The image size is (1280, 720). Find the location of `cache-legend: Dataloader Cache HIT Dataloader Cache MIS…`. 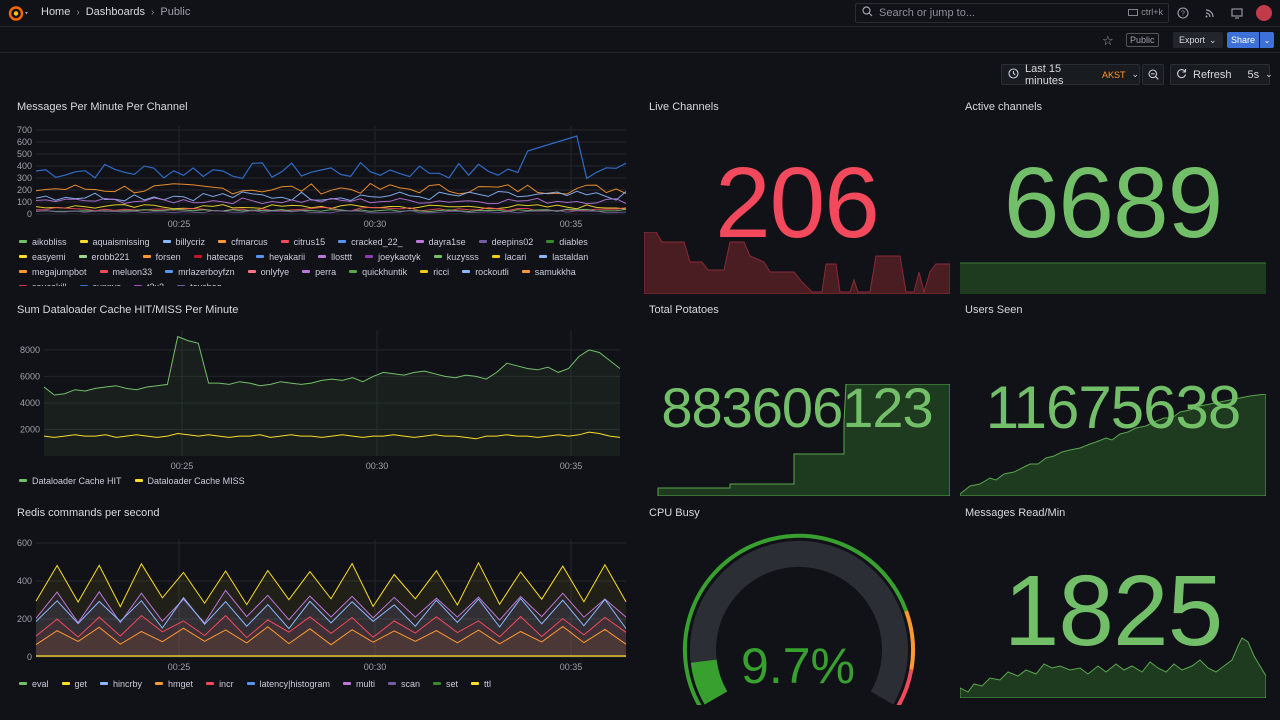

cache-legend: Dataloader Cache HIT Dataloader Cache MIS… is located at coordinates (324, 482).